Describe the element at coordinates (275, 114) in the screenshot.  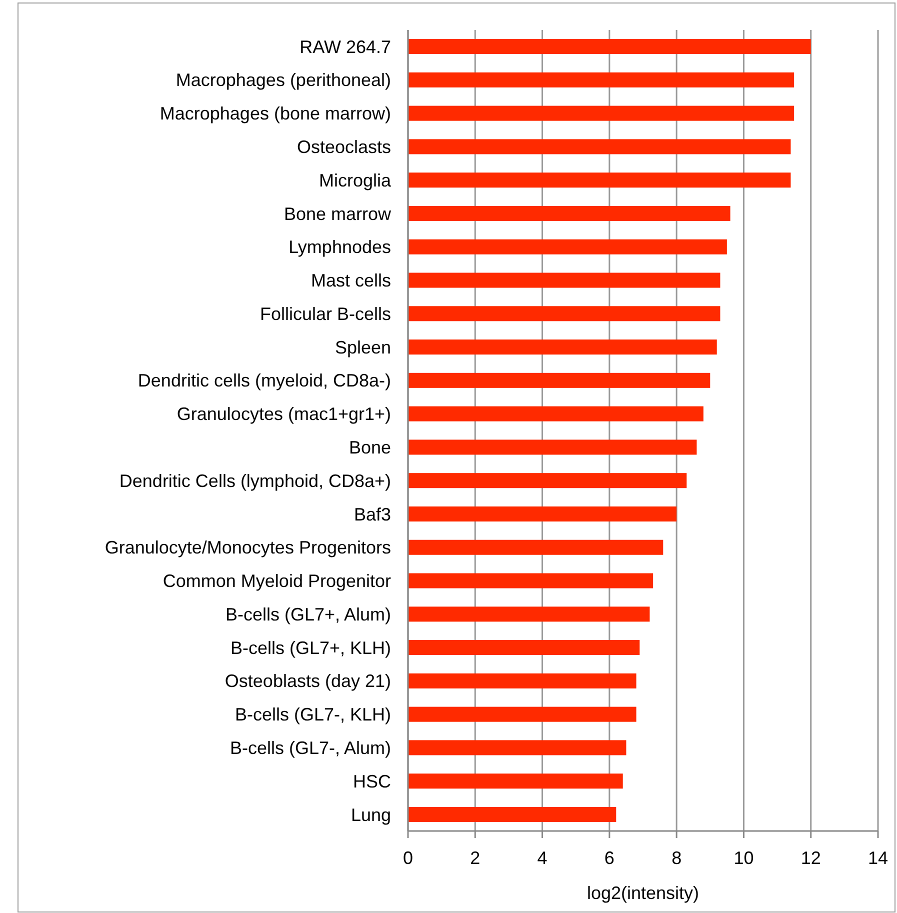
I see `y-tick-label: Macrophages (bone marrow)` at that location.